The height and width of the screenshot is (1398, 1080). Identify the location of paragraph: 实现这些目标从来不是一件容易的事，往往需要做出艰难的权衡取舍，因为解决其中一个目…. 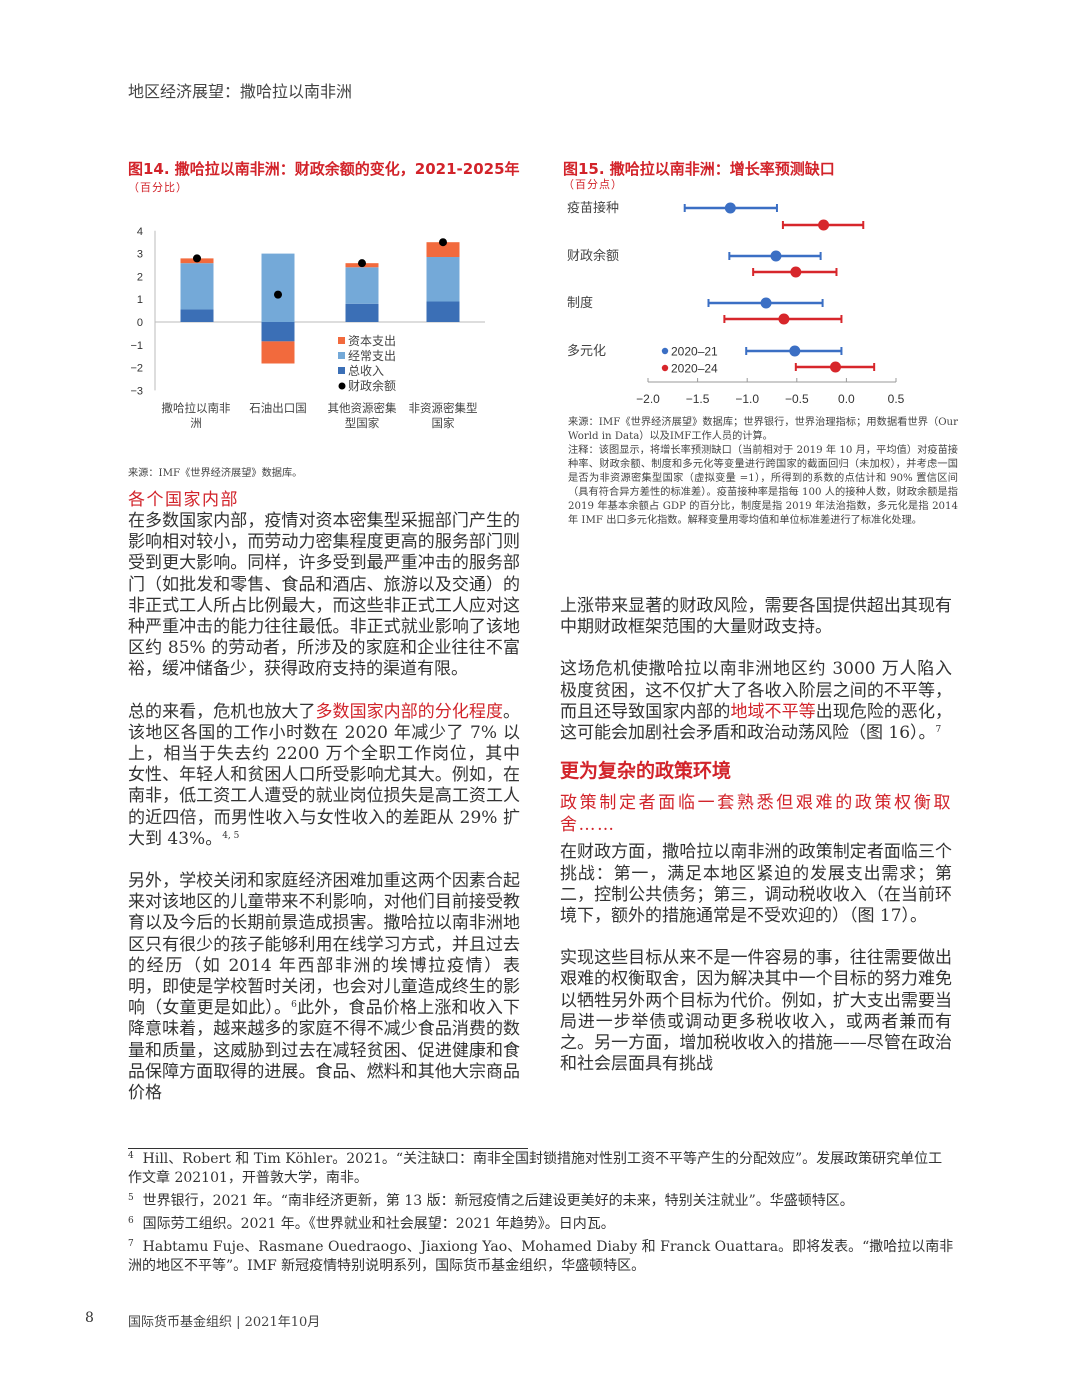
(756, 1011).